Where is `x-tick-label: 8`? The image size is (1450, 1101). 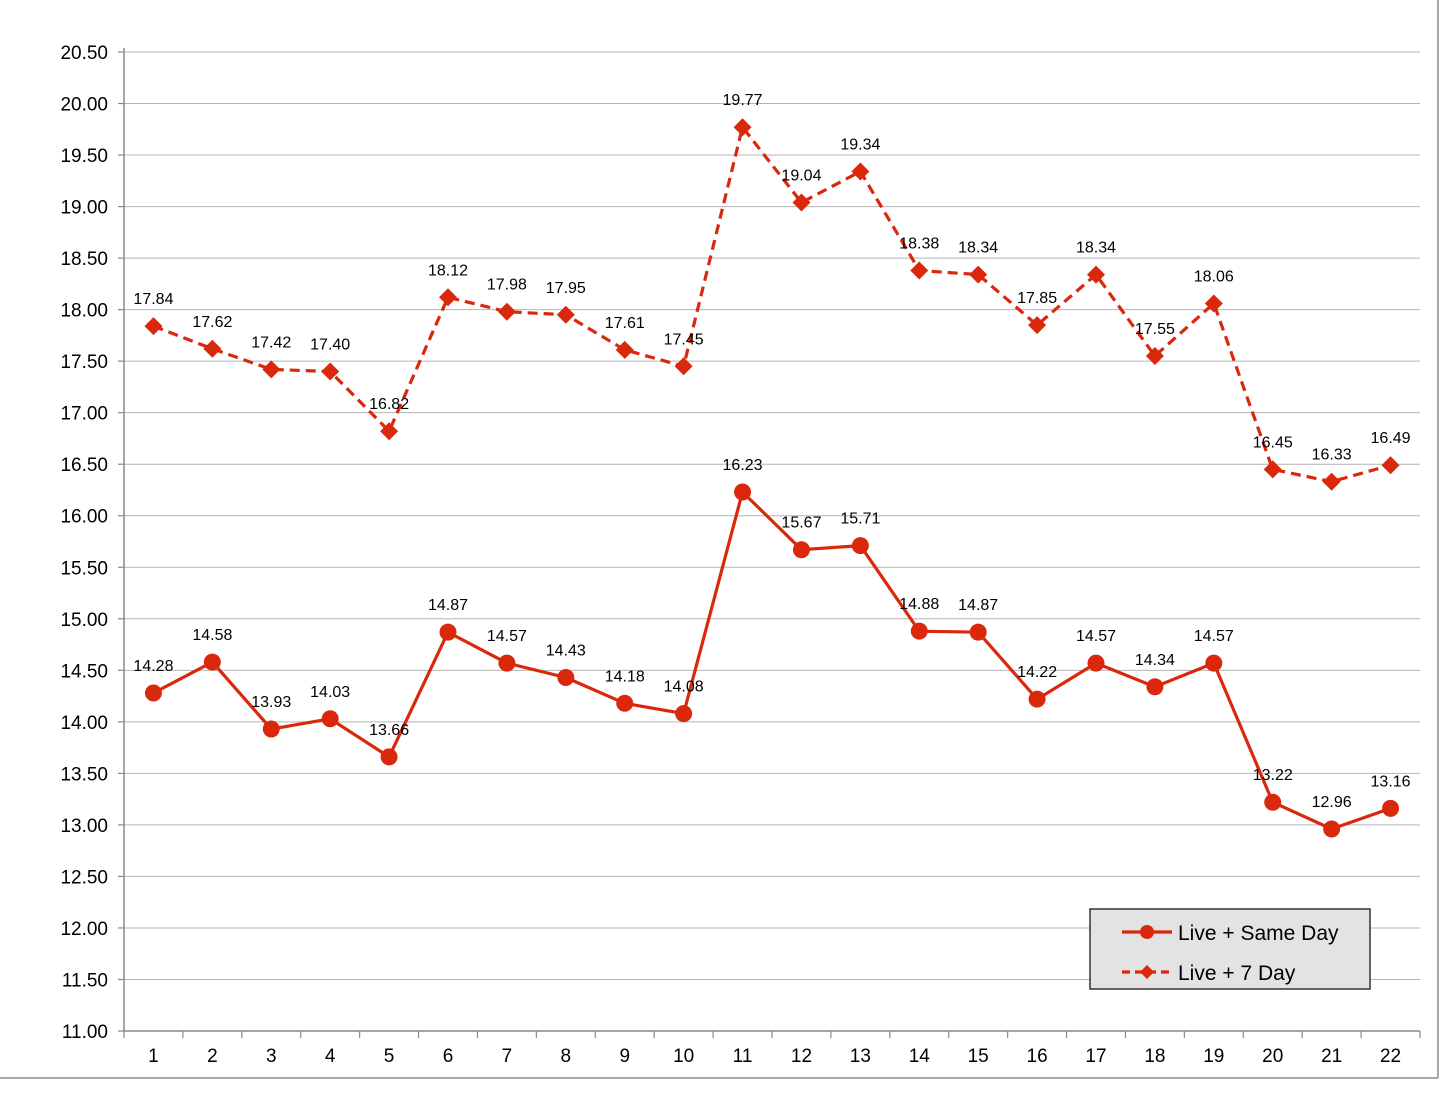
x-tick-label: 8 is located at coordinates (566, 1056).